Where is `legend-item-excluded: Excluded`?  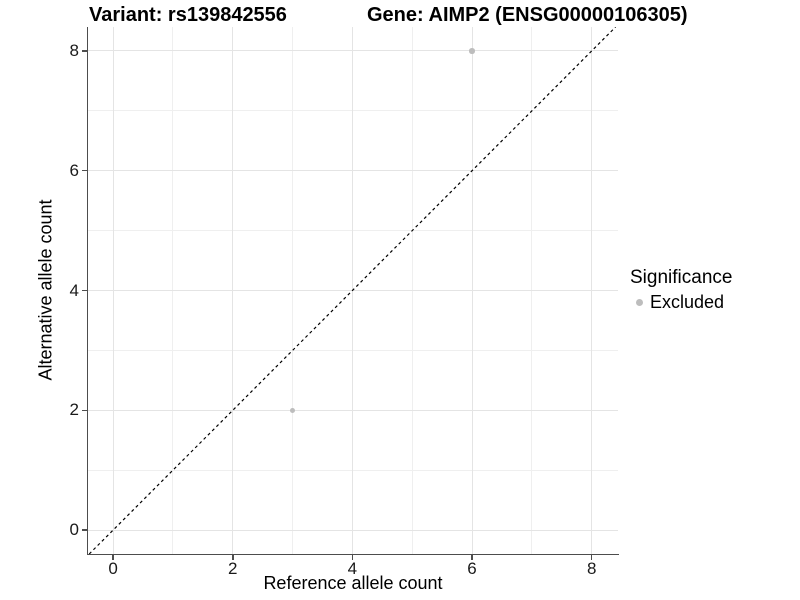
legend-item-excluded: Excluded is located at coordinates (681, 302).